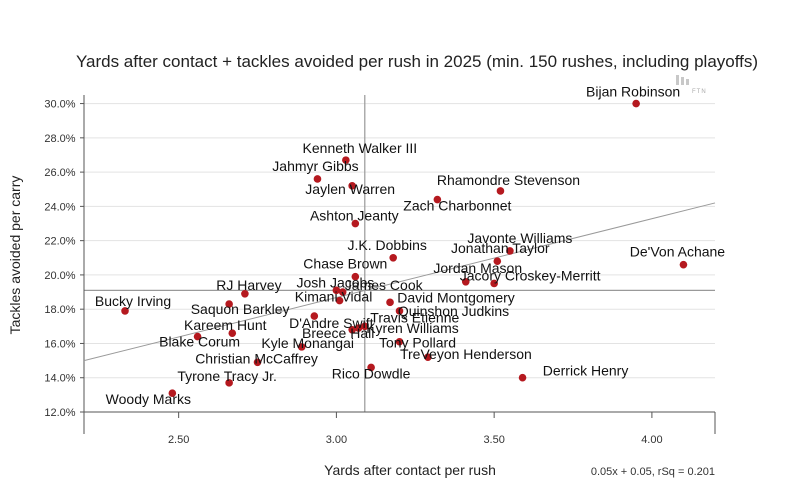  What do you see at coordinates (336, 440) in the screenshot?
I see `x-tick-label: 3.00` at bounding box center [336, 440].